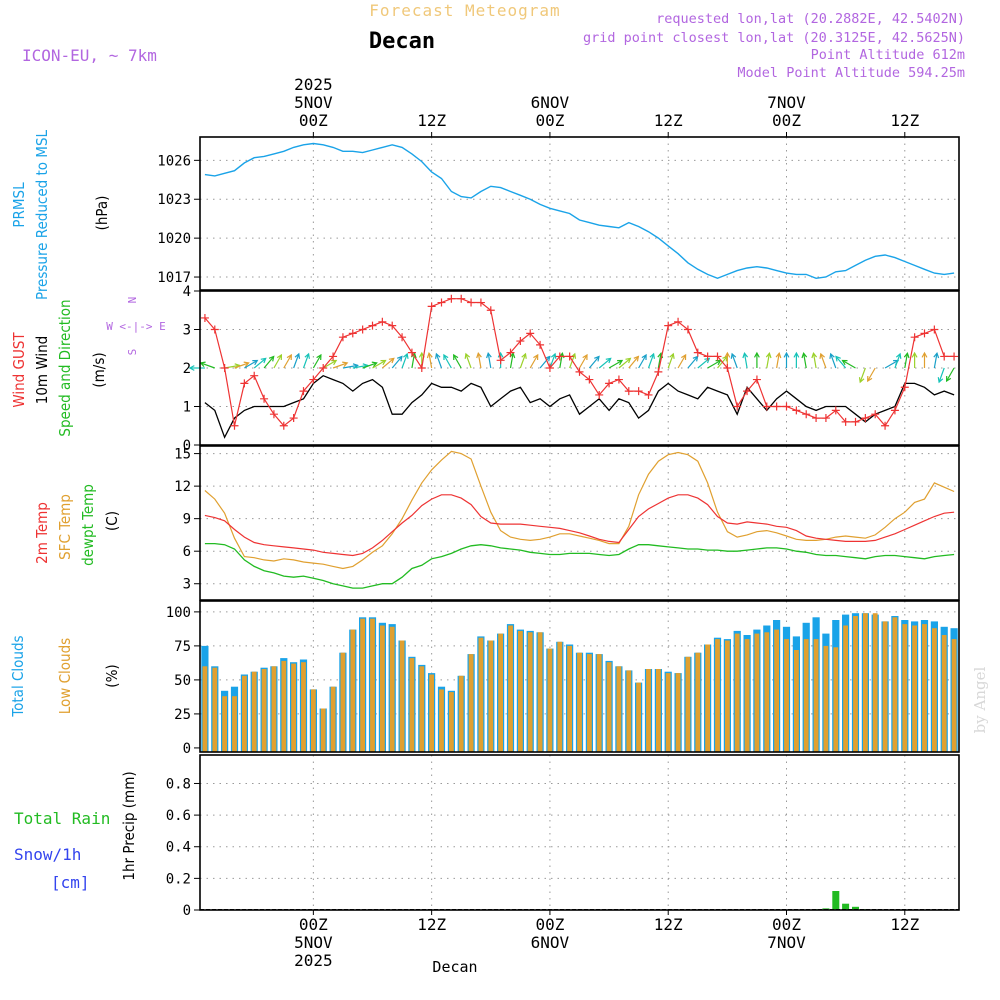  Describe the element at coordinates (187, 331) in the screenshot. I see `y-tick-label: 3` at that location.